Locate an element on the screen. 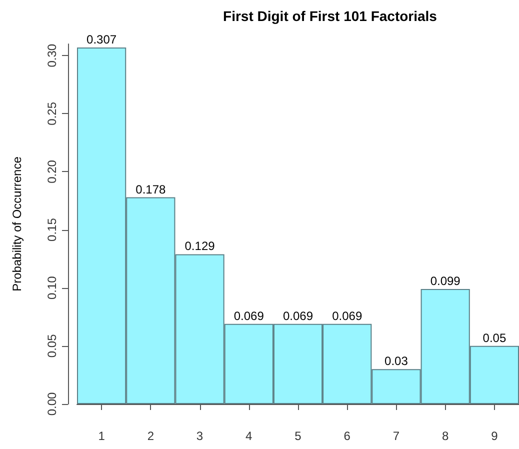 The image size is (519, 449). x-tick-label: 8 is located at coordinates (445, 436).